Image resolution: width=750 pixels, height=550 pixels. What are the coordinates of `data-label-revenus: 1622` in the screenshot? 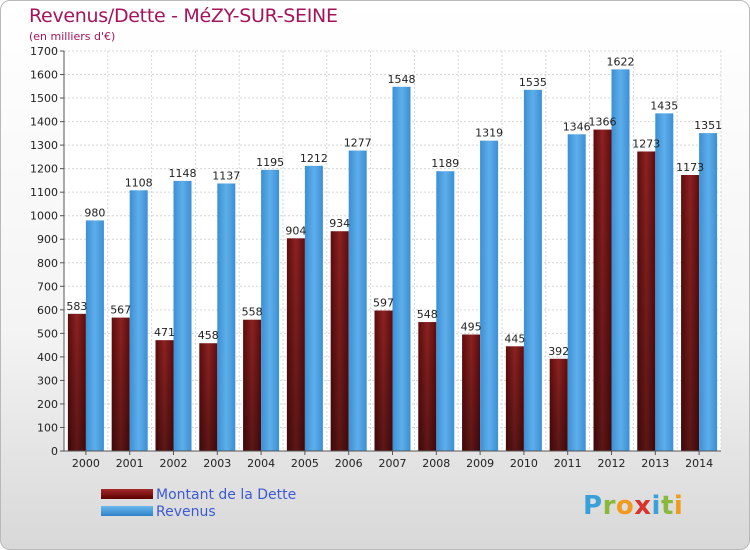 It's located at (621, 61).